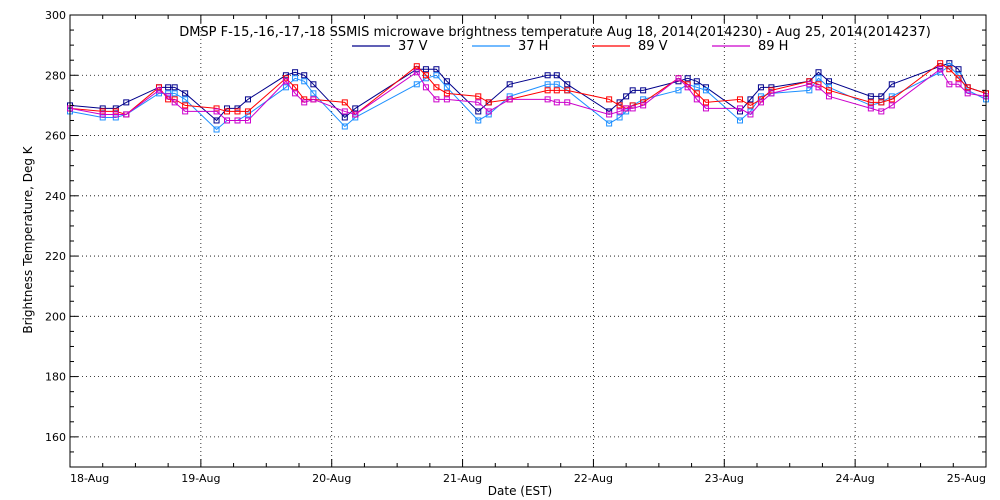 This screenshot has width=1000, height=500. What do you see at coordinates (55, 15) in the screenshot?
I see `y-tick-label: 300` at bounding box center [55, 15].